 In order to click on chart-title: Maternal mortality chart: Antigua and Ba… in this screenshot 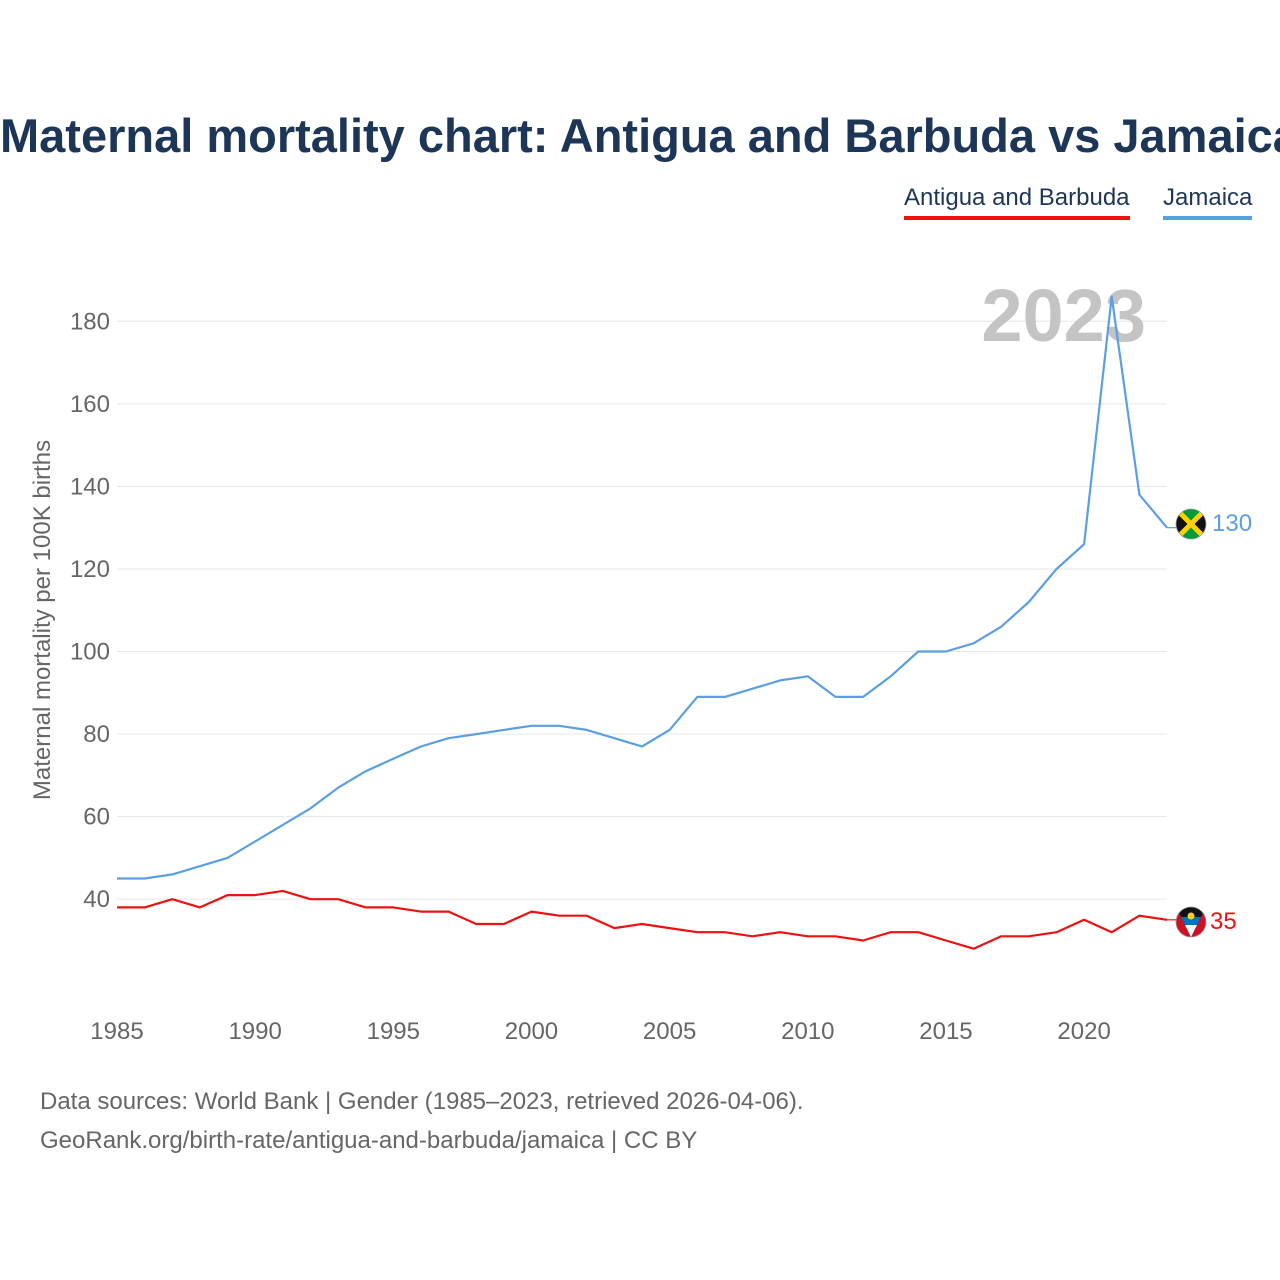, I will do `click(640, 135)`.